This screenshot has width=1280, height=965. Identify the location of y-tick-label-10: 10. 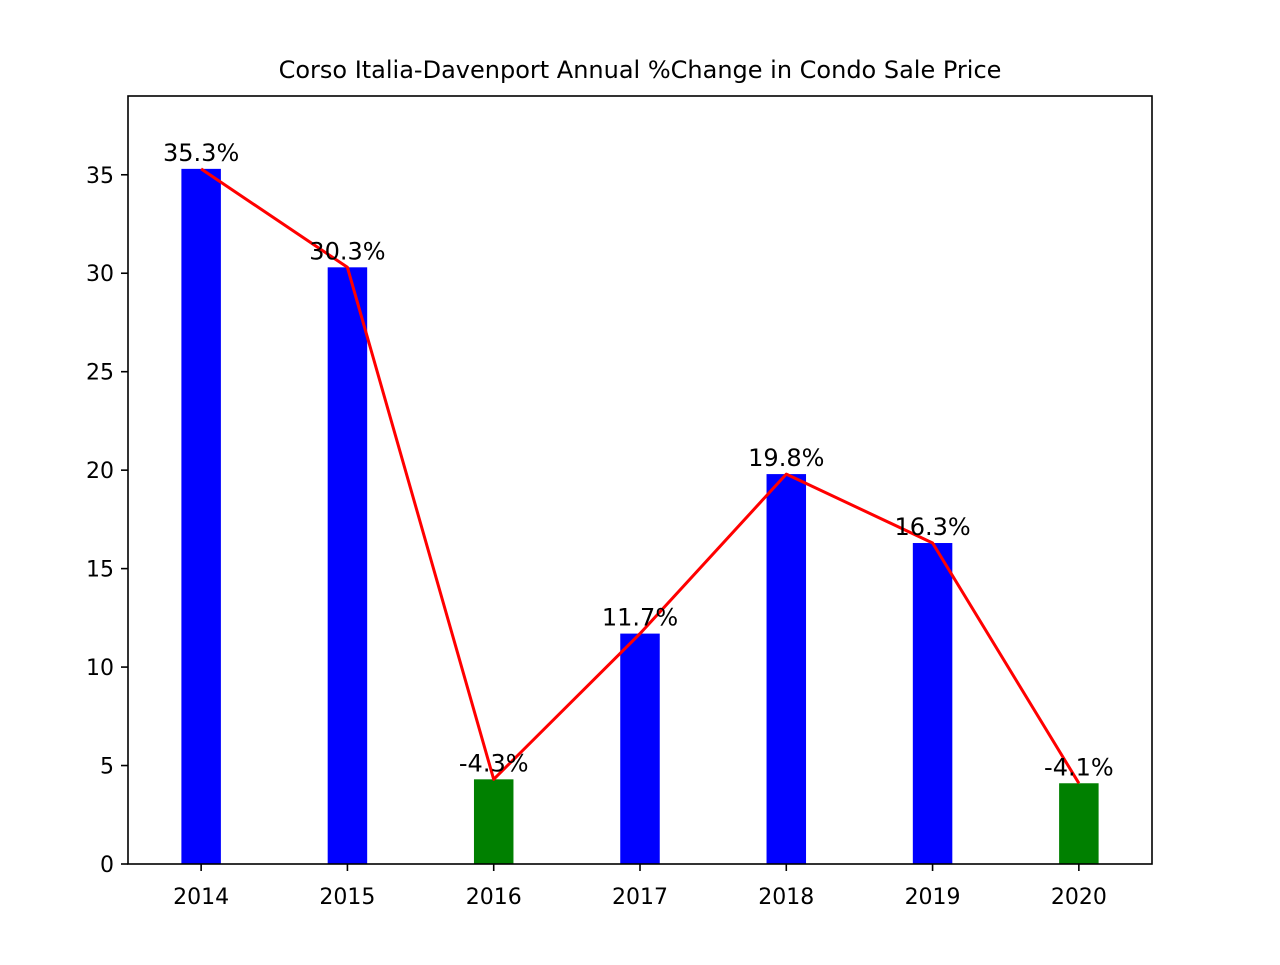
(100, 668).